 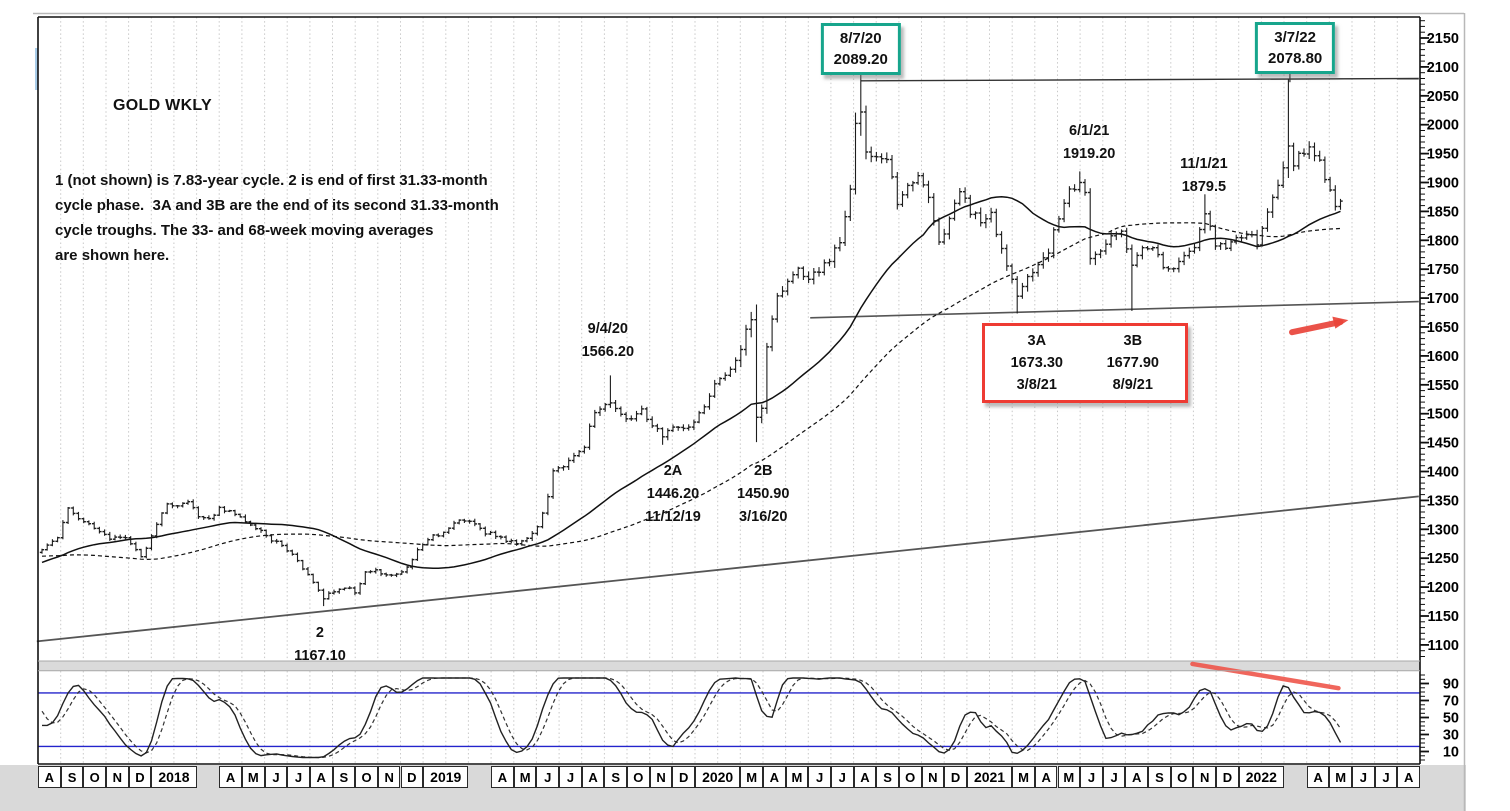 I want to click on svg-text: 10, so click(x=1451, y=753).